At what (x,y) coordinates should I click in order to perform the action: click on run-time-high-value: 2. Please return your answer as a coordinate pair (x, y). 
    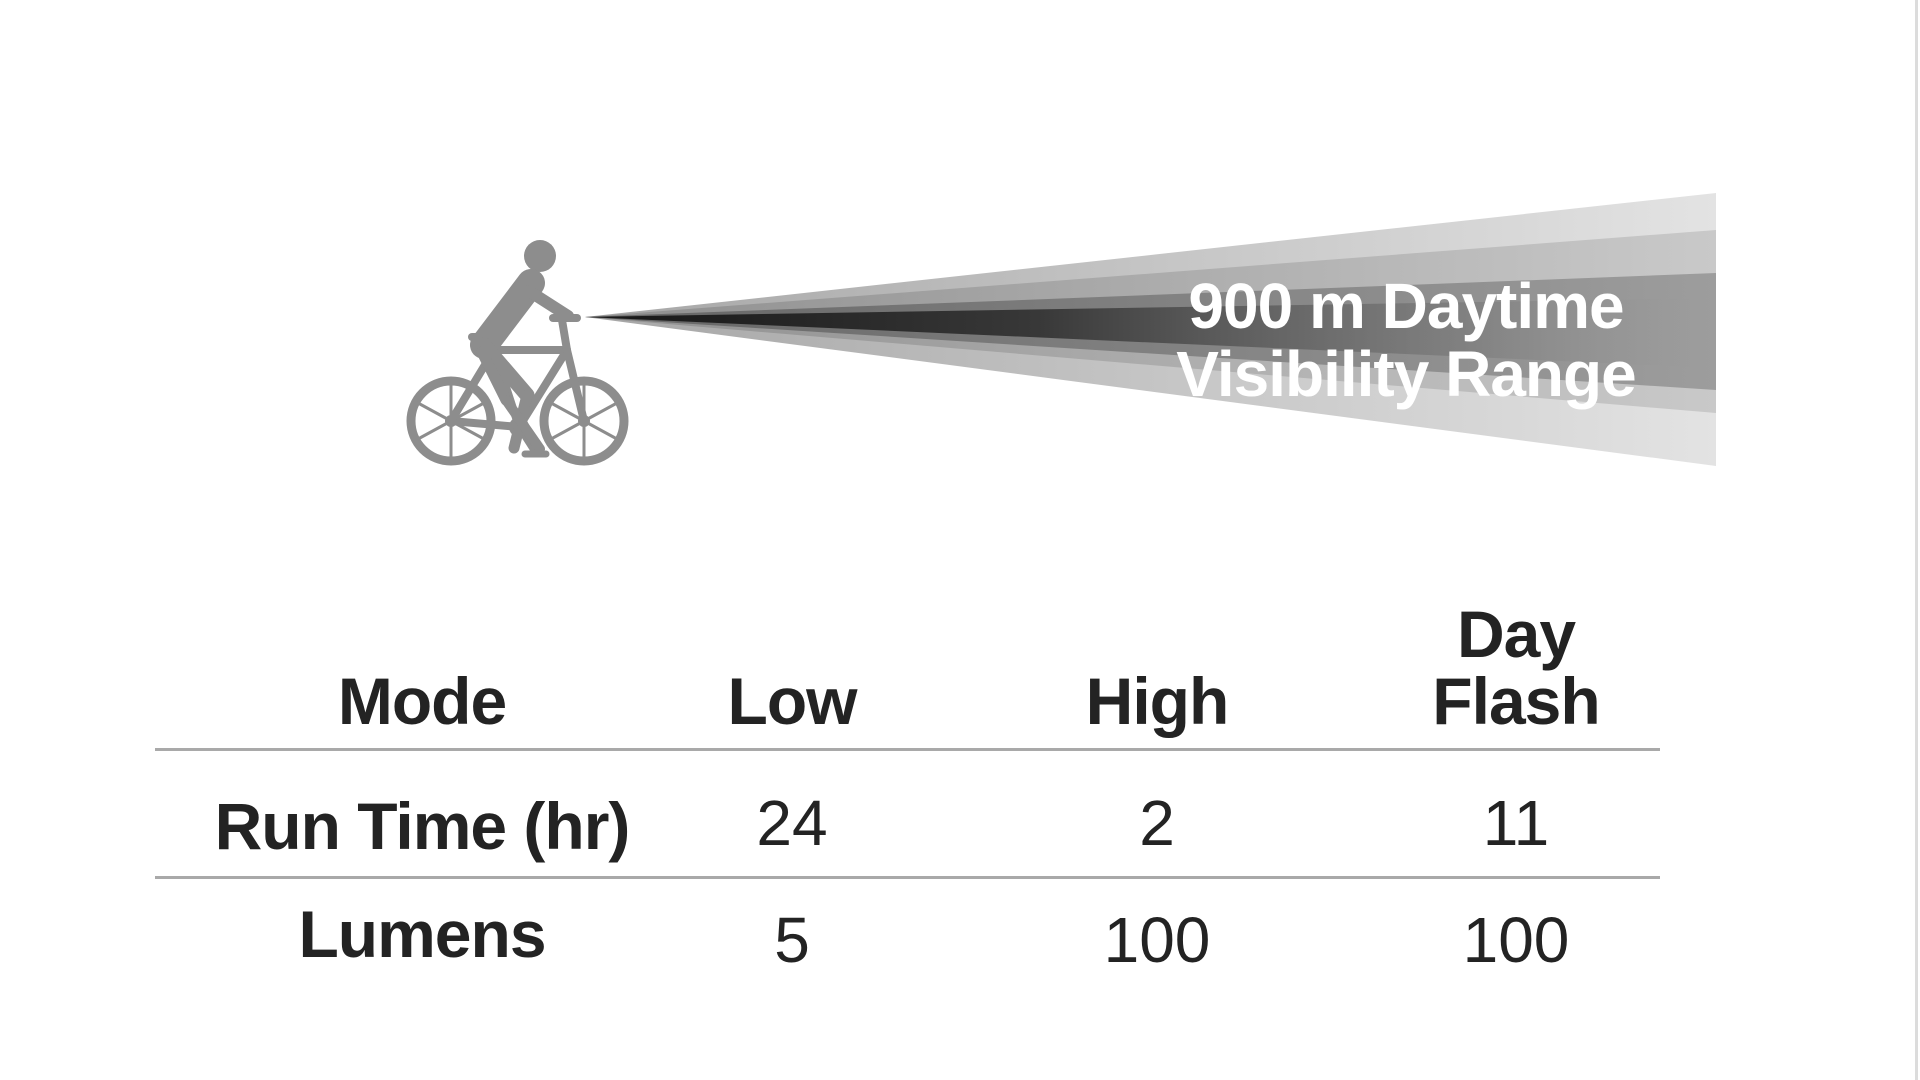
    Looking at the image, I should click on (1157, 823).